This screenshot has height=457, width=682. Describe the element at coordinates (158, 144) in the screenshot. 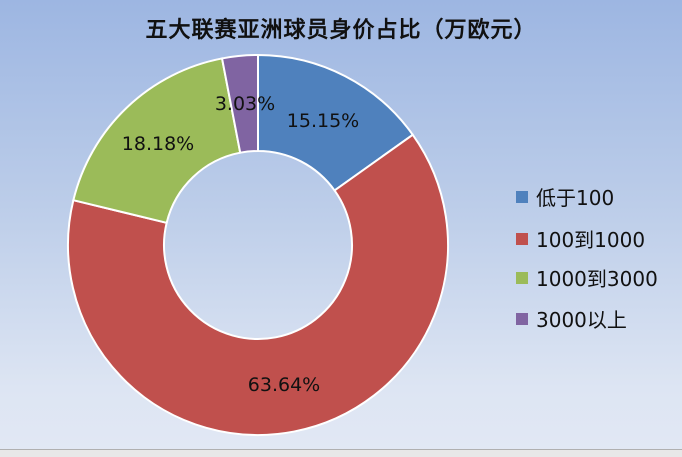

I see `data-label: 18.18%` at that location.